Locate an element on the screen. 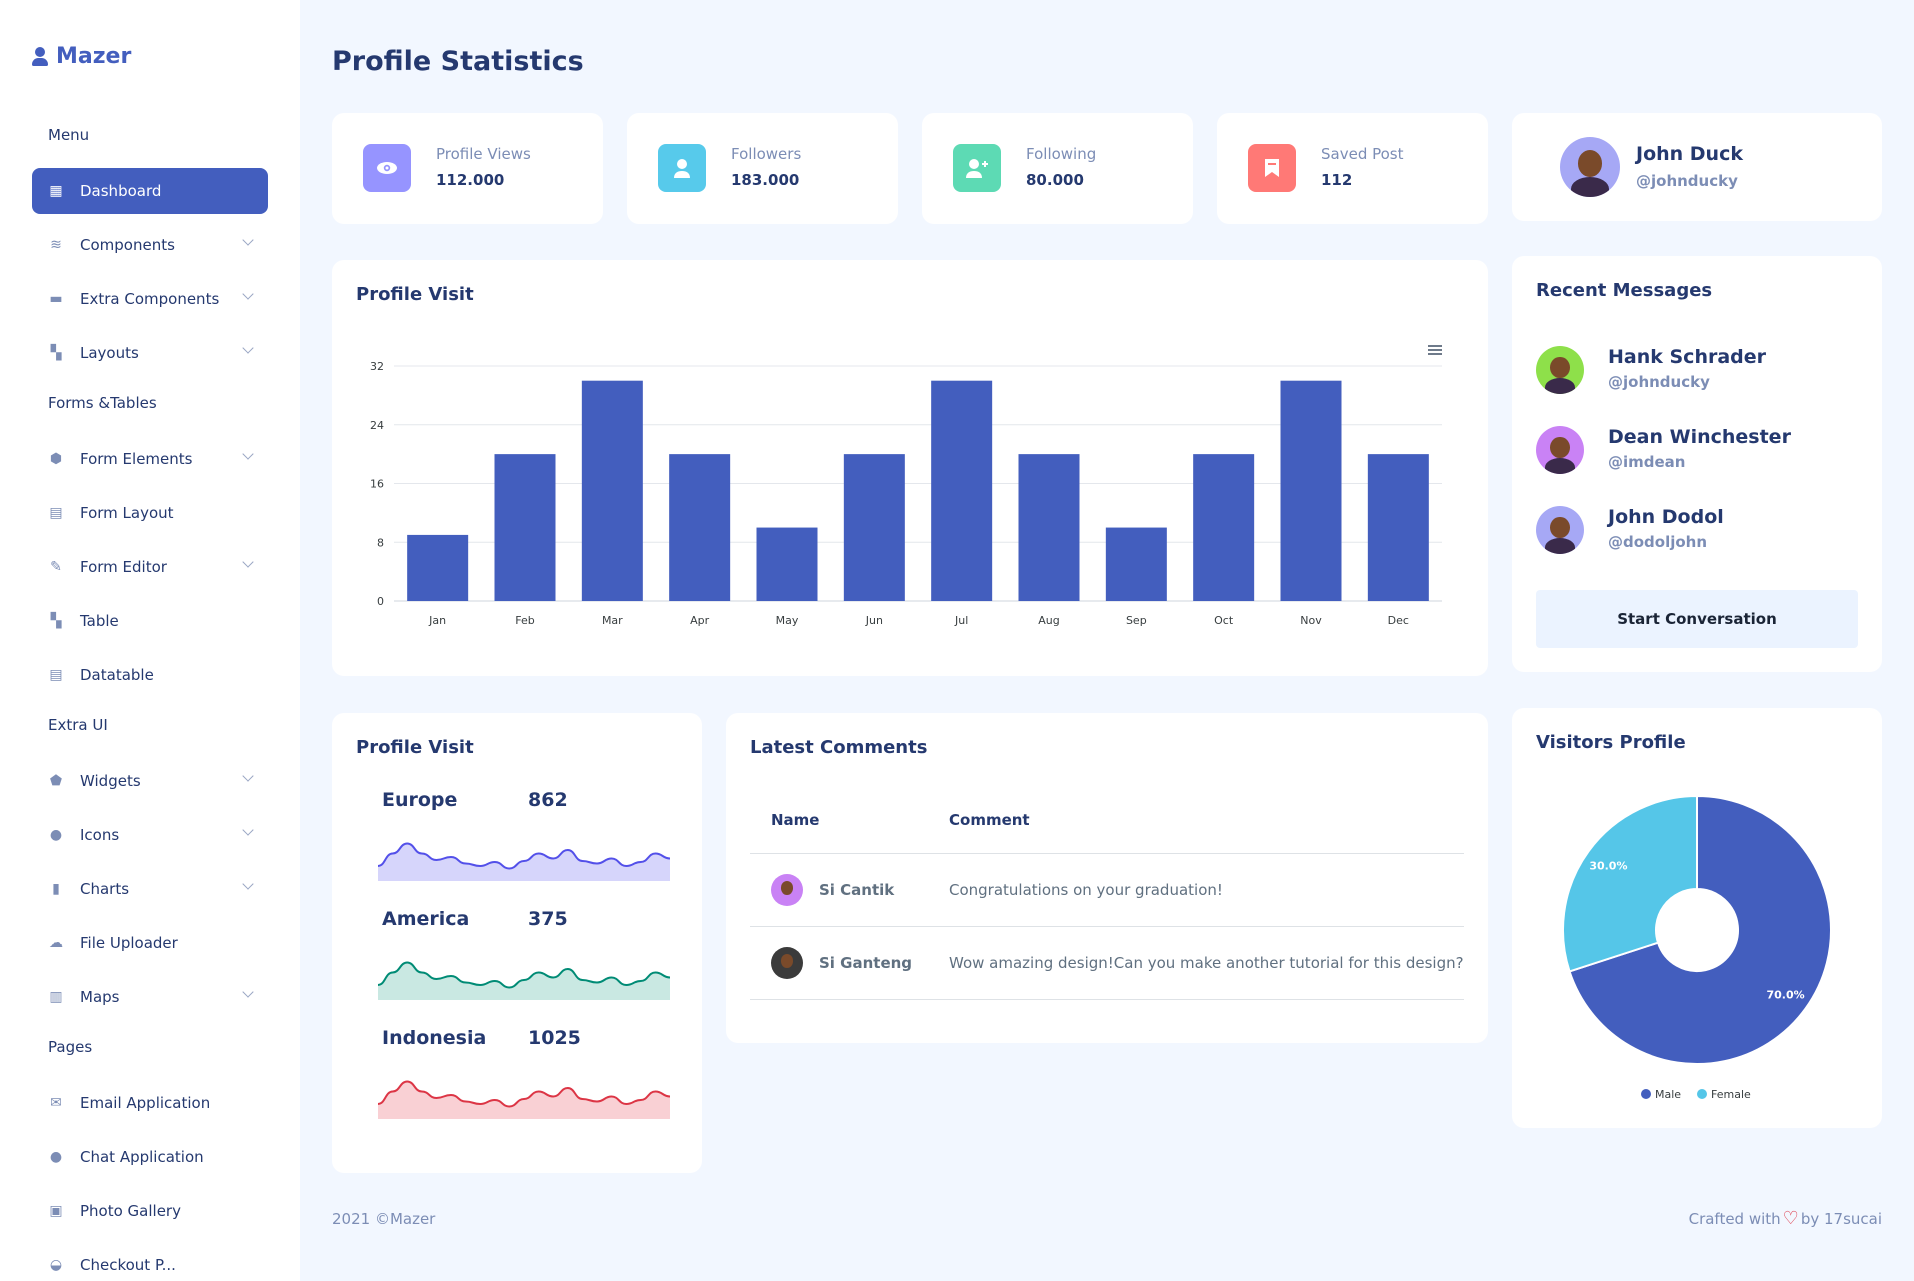 The width and height of the screenshot is (1914, 1281). footer-credits: Crafted with ♡ by 17sucai is located at coordinates (1785, 1218).